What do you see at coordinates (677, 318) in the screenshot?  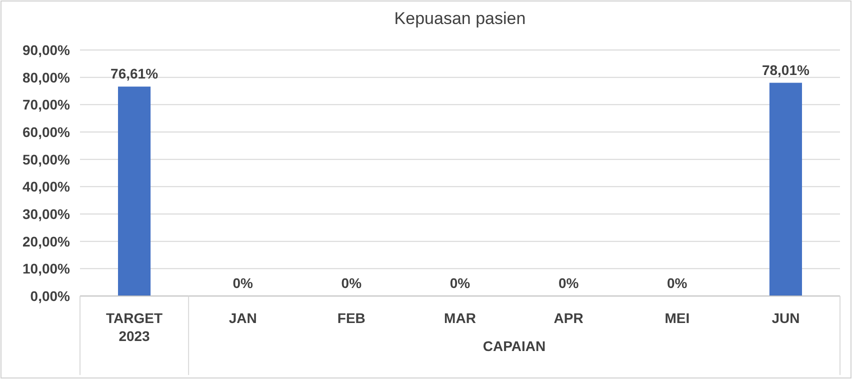 I see `x-tick-label: MEI` at bounding box center [677, 318].